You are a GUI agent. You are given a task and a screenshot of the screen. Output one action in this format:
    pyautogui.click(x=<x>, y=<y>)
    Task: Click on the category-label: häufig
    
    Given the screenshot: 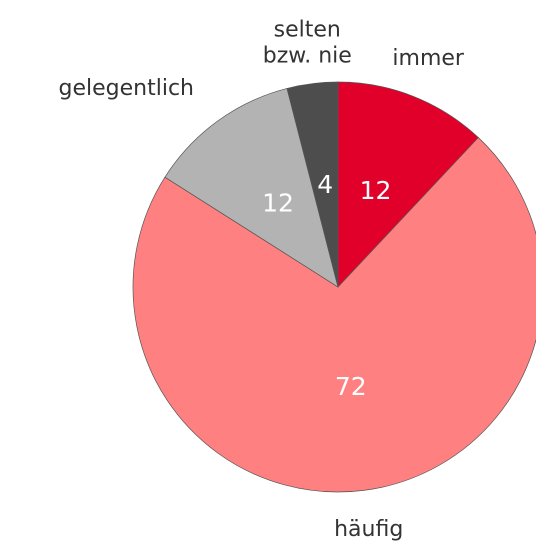 What is the action you would take?
    pyautogui.click(x=369, y=529)
    